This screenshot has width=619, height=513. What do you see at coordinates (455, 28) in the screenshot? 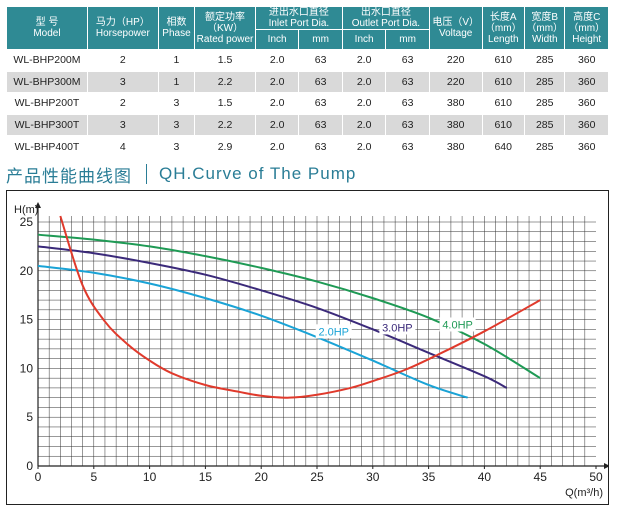
I see `header-voltage: 电压（V） Voltage` at bounding box center [455, 28].